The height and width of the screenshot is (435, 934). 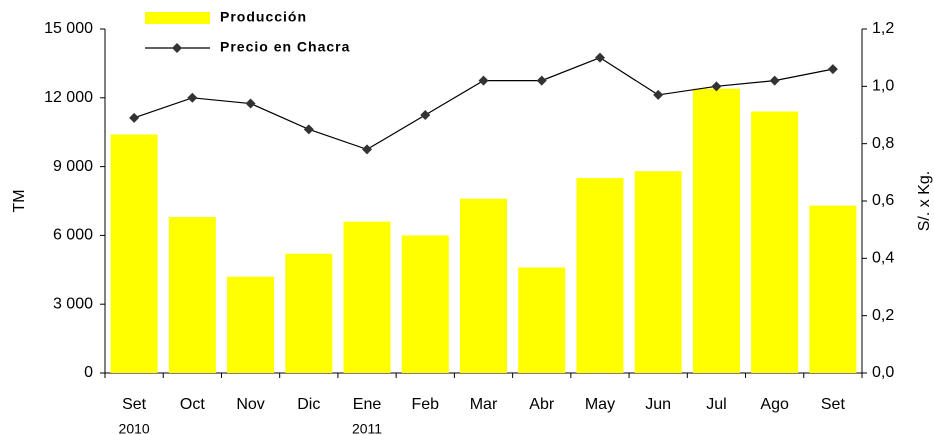 What do you see at coordinates (425, 404) in the screenshot?
I see `x-tick-label: Feb` at bounding box center [425, 404].